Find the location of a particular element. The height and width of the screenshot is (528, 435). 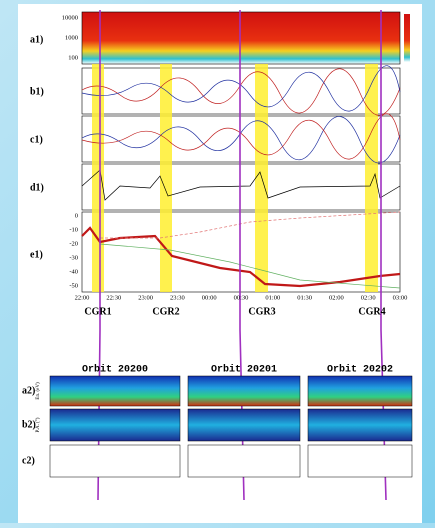

y-tick-label: -20 is located at coordinates (73, 243).